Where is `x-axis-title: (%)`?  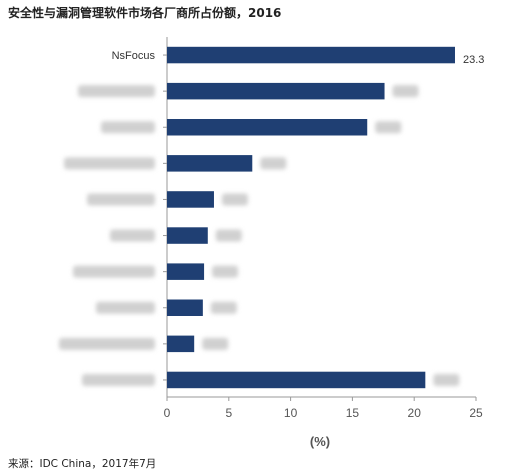 x-axis-title: (%) is located at coordinates (320, 441).